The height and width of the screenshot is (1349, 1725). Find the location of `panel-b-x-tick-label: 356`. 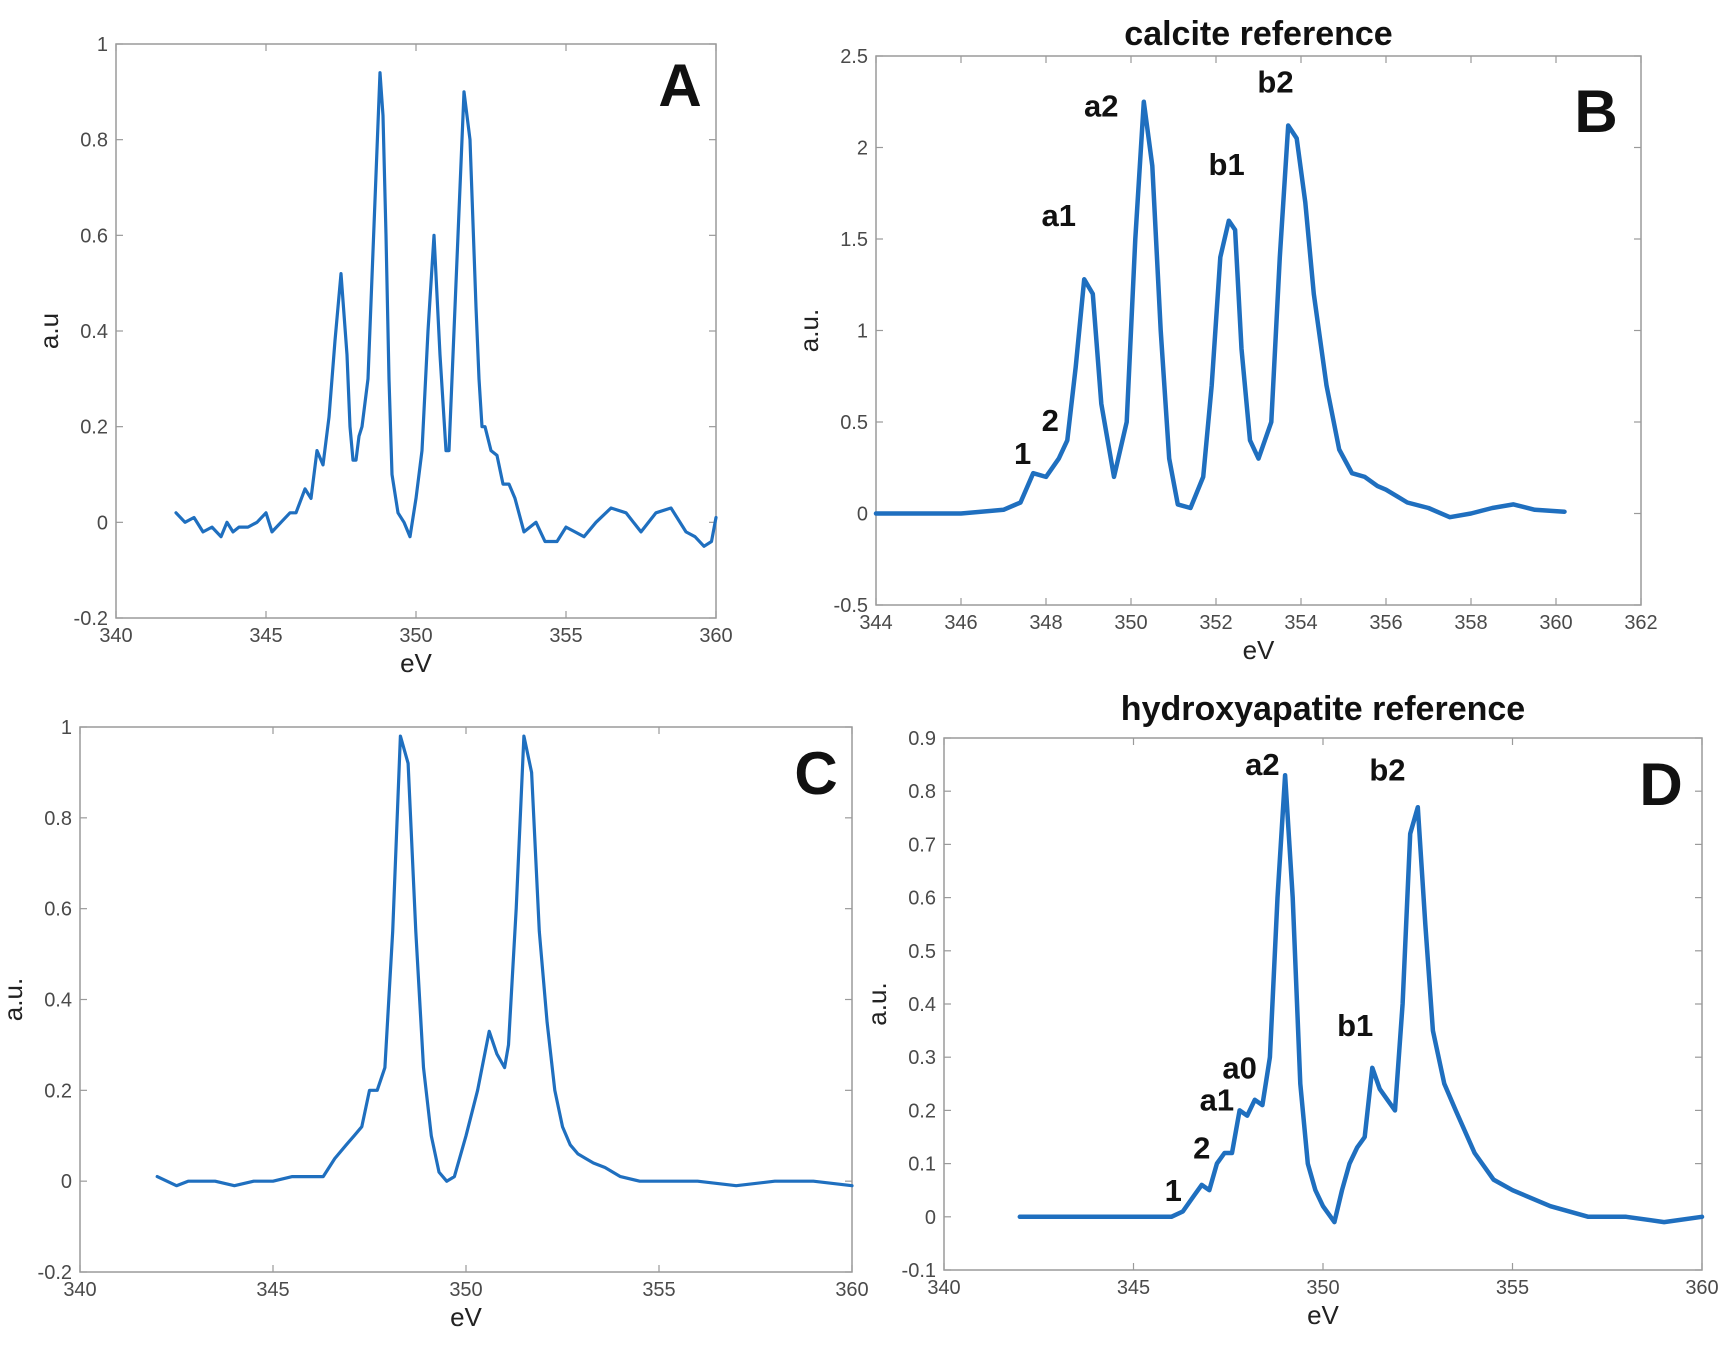

panel-b-x-tick-label: 356 is located at coordinates (1385, 623).